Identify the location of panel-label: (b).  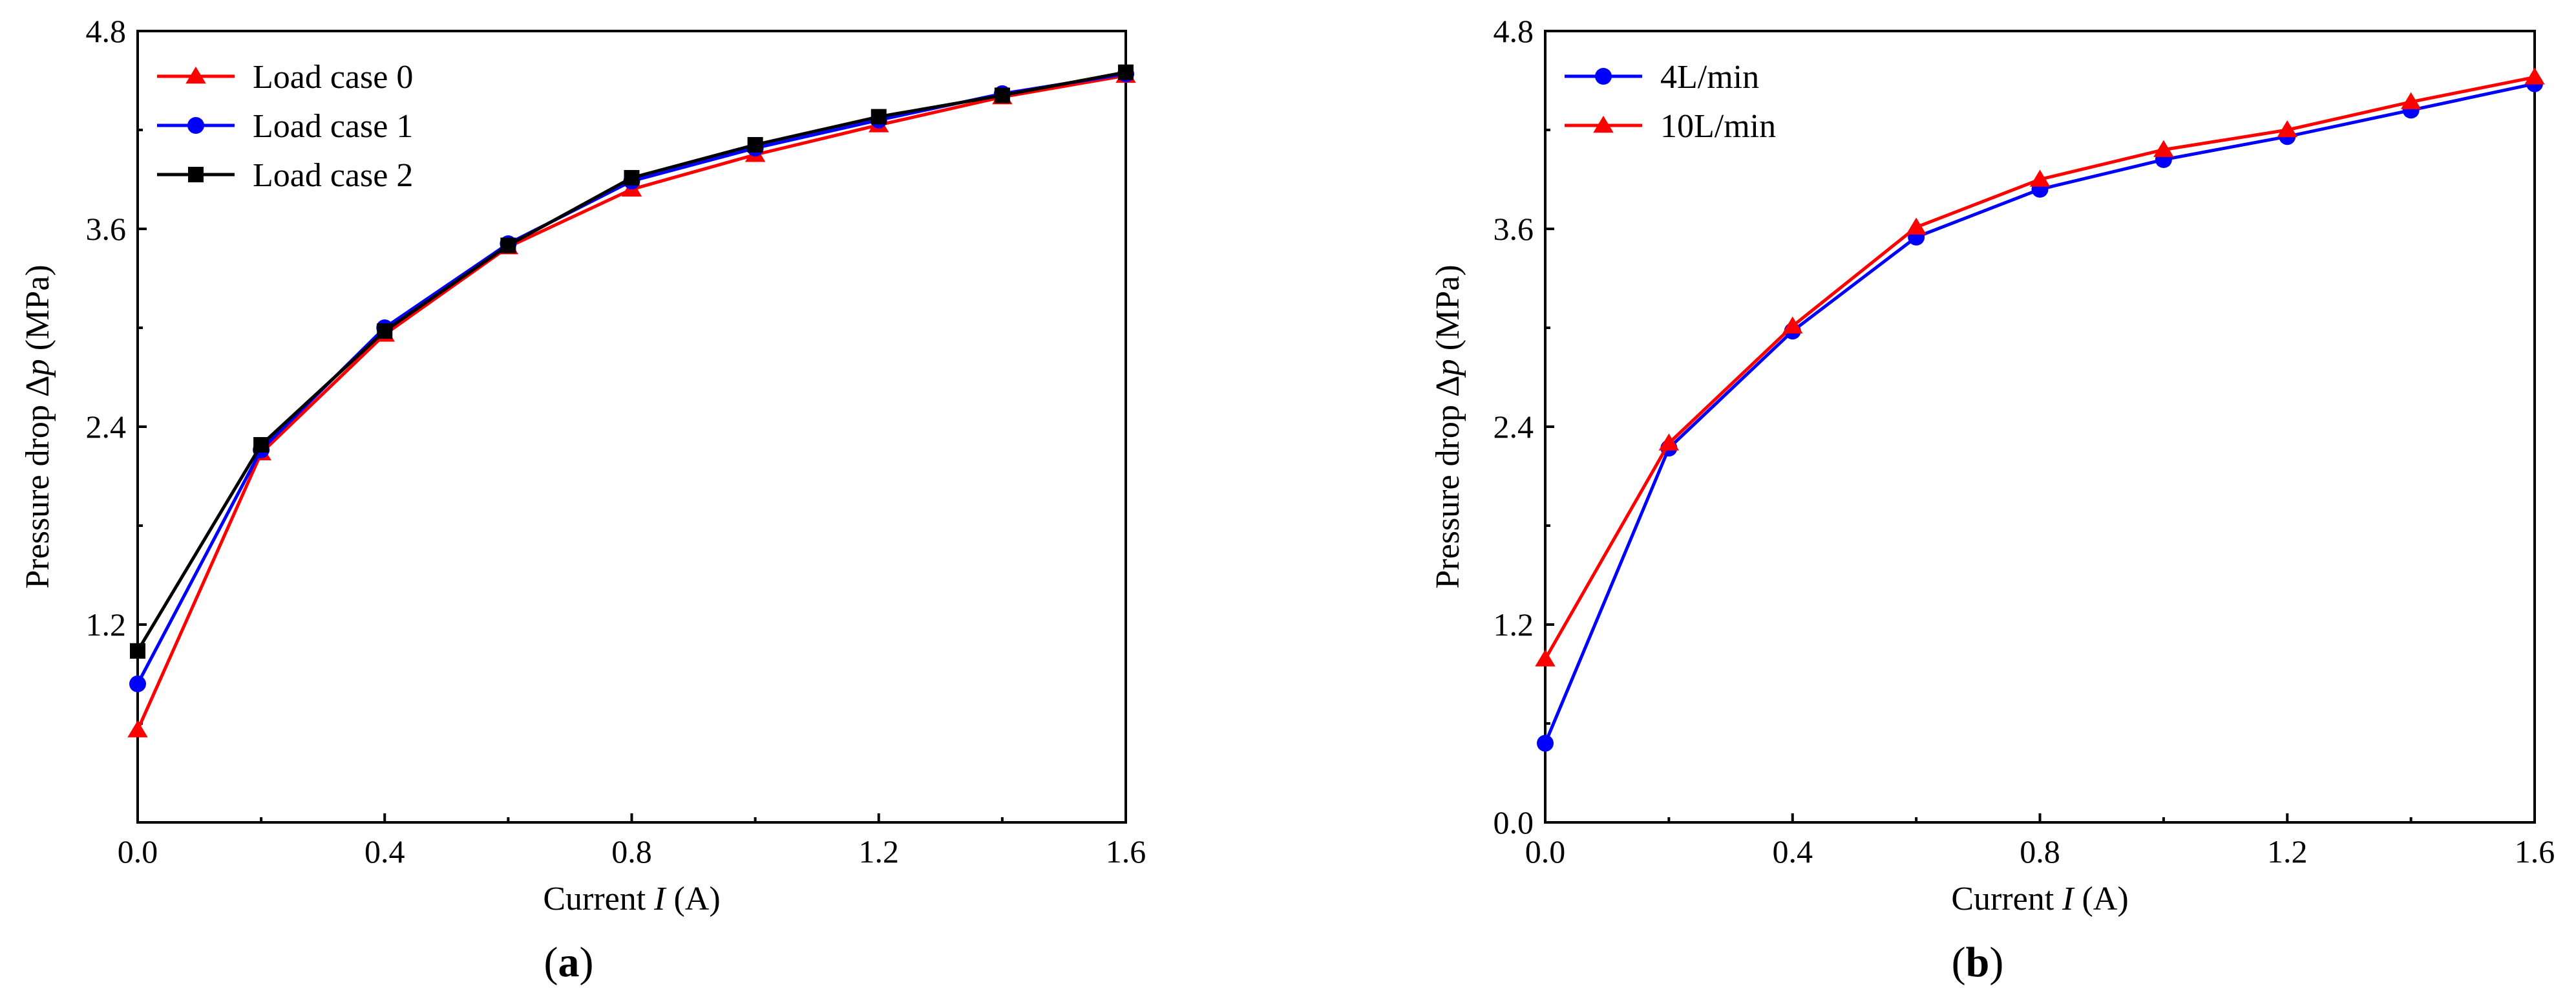
(1978, 962).